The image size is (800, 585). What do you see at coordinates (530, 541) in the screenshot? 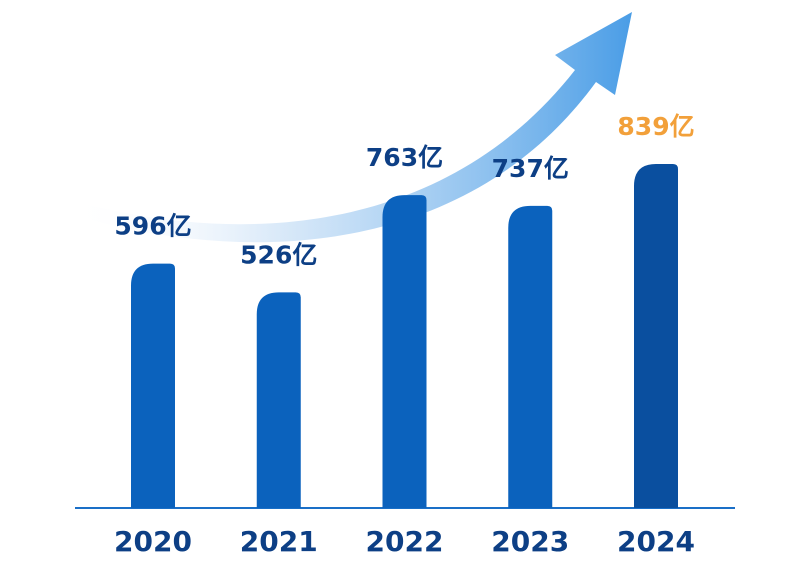
I see `x-tick-label: 2023` at bounding box center [530, 541].